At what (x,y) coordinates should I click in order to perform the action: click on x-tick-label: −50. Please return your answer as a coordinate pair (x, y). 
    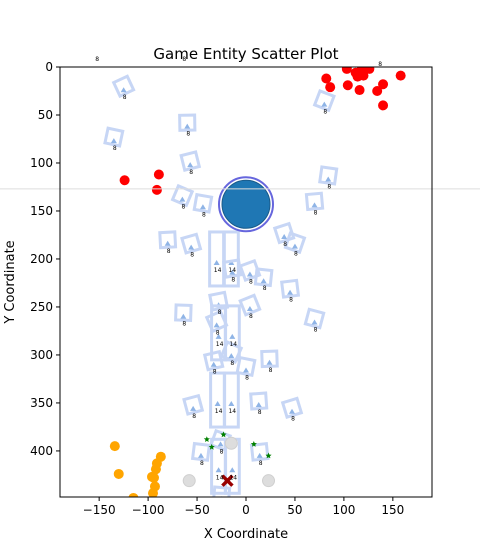
    Looking at the image, I should click on (196, 510).